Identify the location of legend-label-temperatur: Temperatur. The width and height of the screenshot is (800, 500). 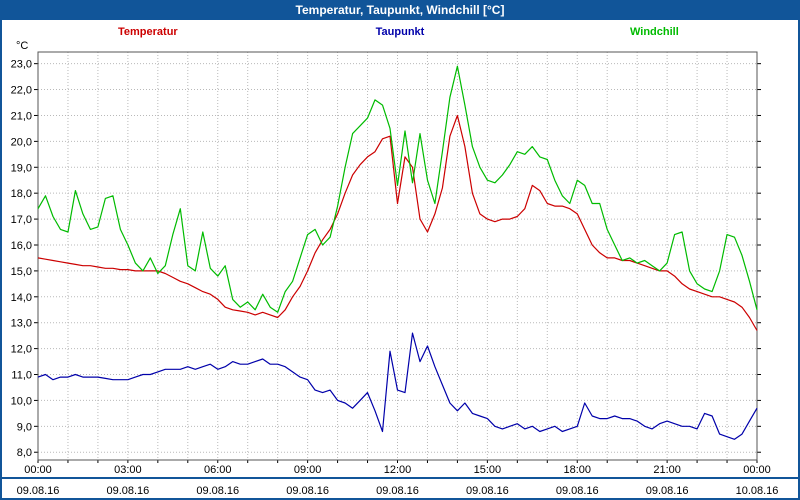
(148, 32).